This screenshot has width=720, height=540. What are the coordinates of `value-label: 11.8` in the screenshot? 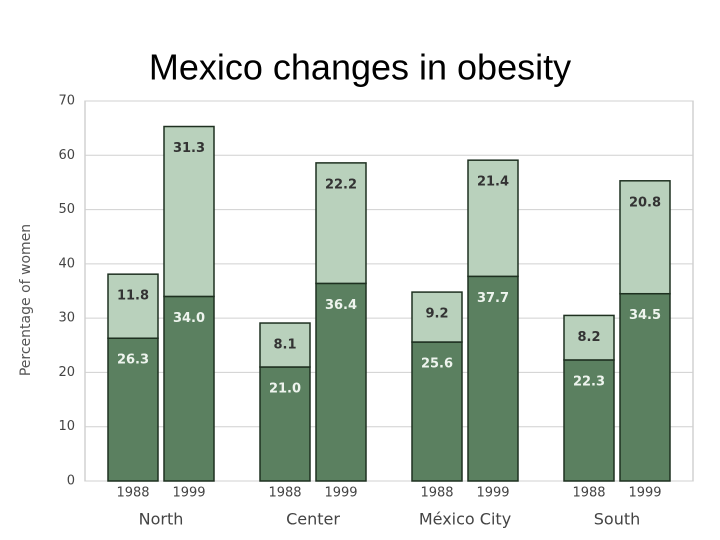 It's located at (133, 296).